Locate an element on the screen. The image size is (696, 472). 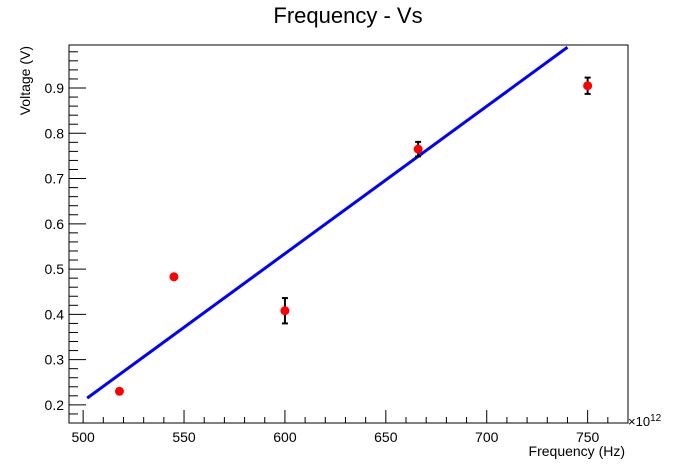
x-tick-label: 650 is located at coordinates (386, 437).